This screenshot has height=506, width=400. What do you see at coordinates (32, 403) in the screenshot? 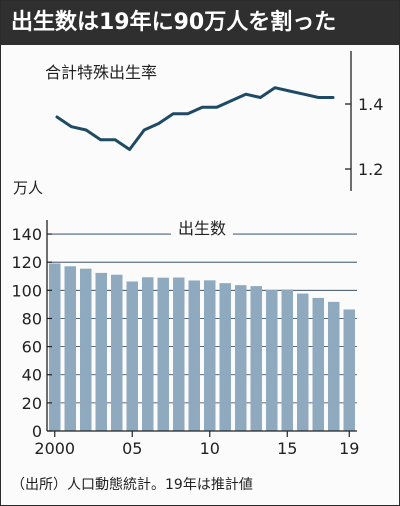
I see `births-y-tick-label: 20` at bounding box center [32, 403].